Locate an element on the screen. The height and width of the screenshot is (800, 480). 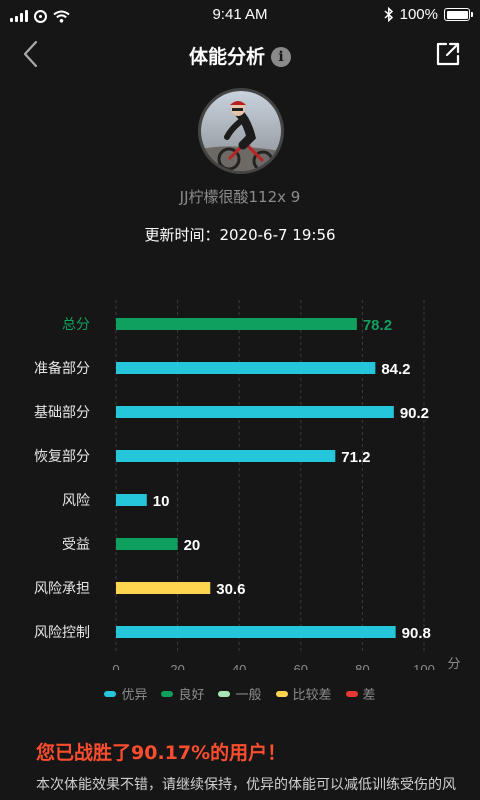
value-label: 90.2 is located at coordinates (414, 413).